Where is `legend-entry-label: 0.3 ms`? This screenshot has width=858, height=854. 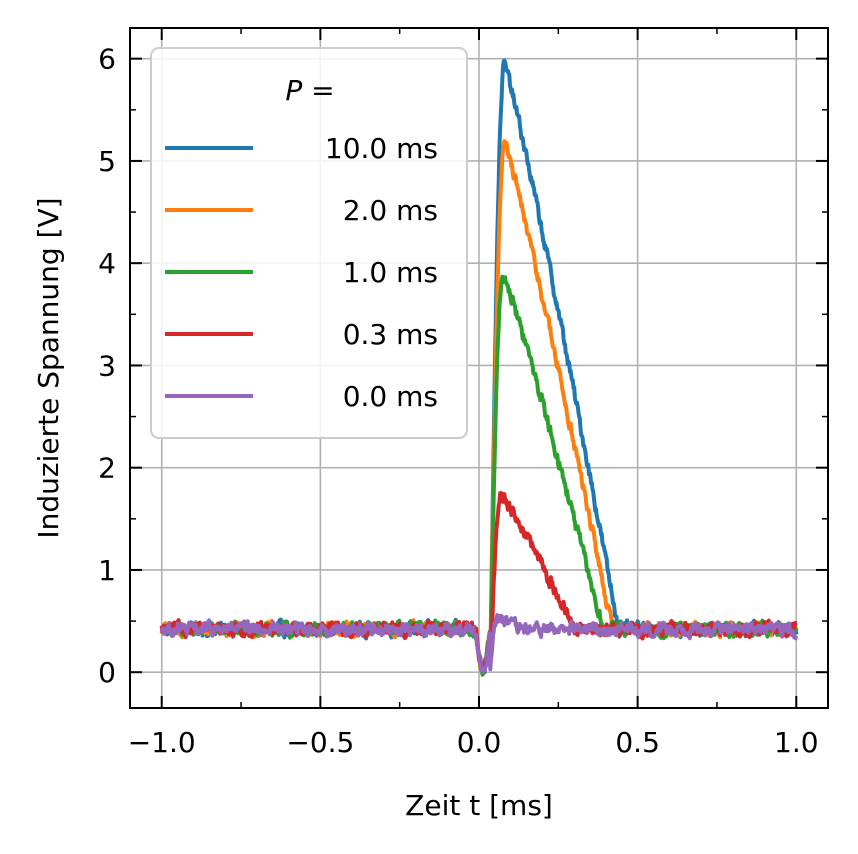
legend-entry-label: 0.3 ms is located at coordinates (390, 334).